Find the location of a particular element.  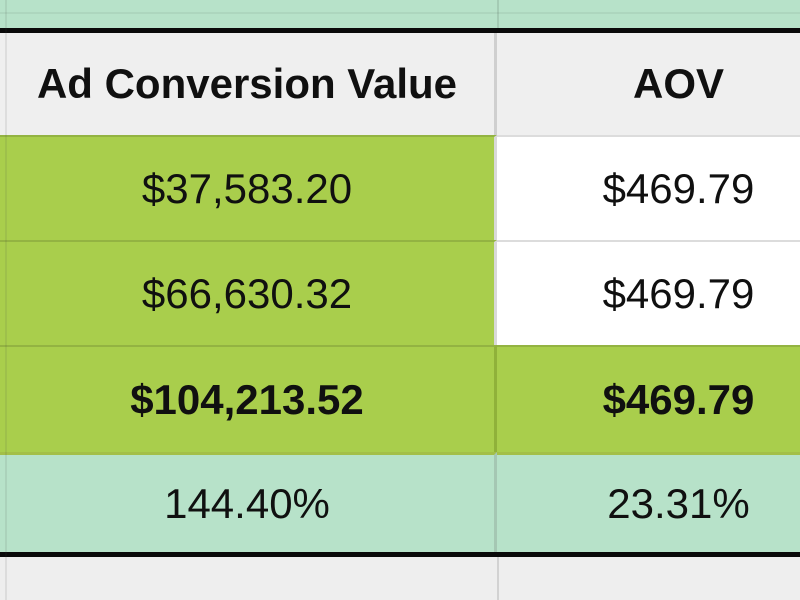

table-top-border is located at coordinates (400, 30).